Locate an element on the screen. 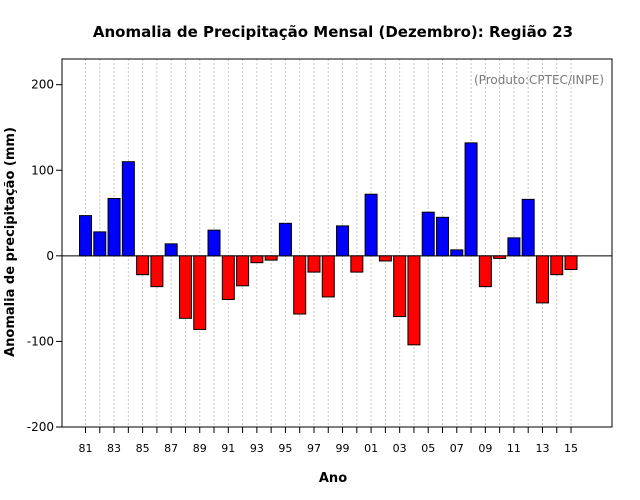  bar-1996 is located at coordinates (300, 285).